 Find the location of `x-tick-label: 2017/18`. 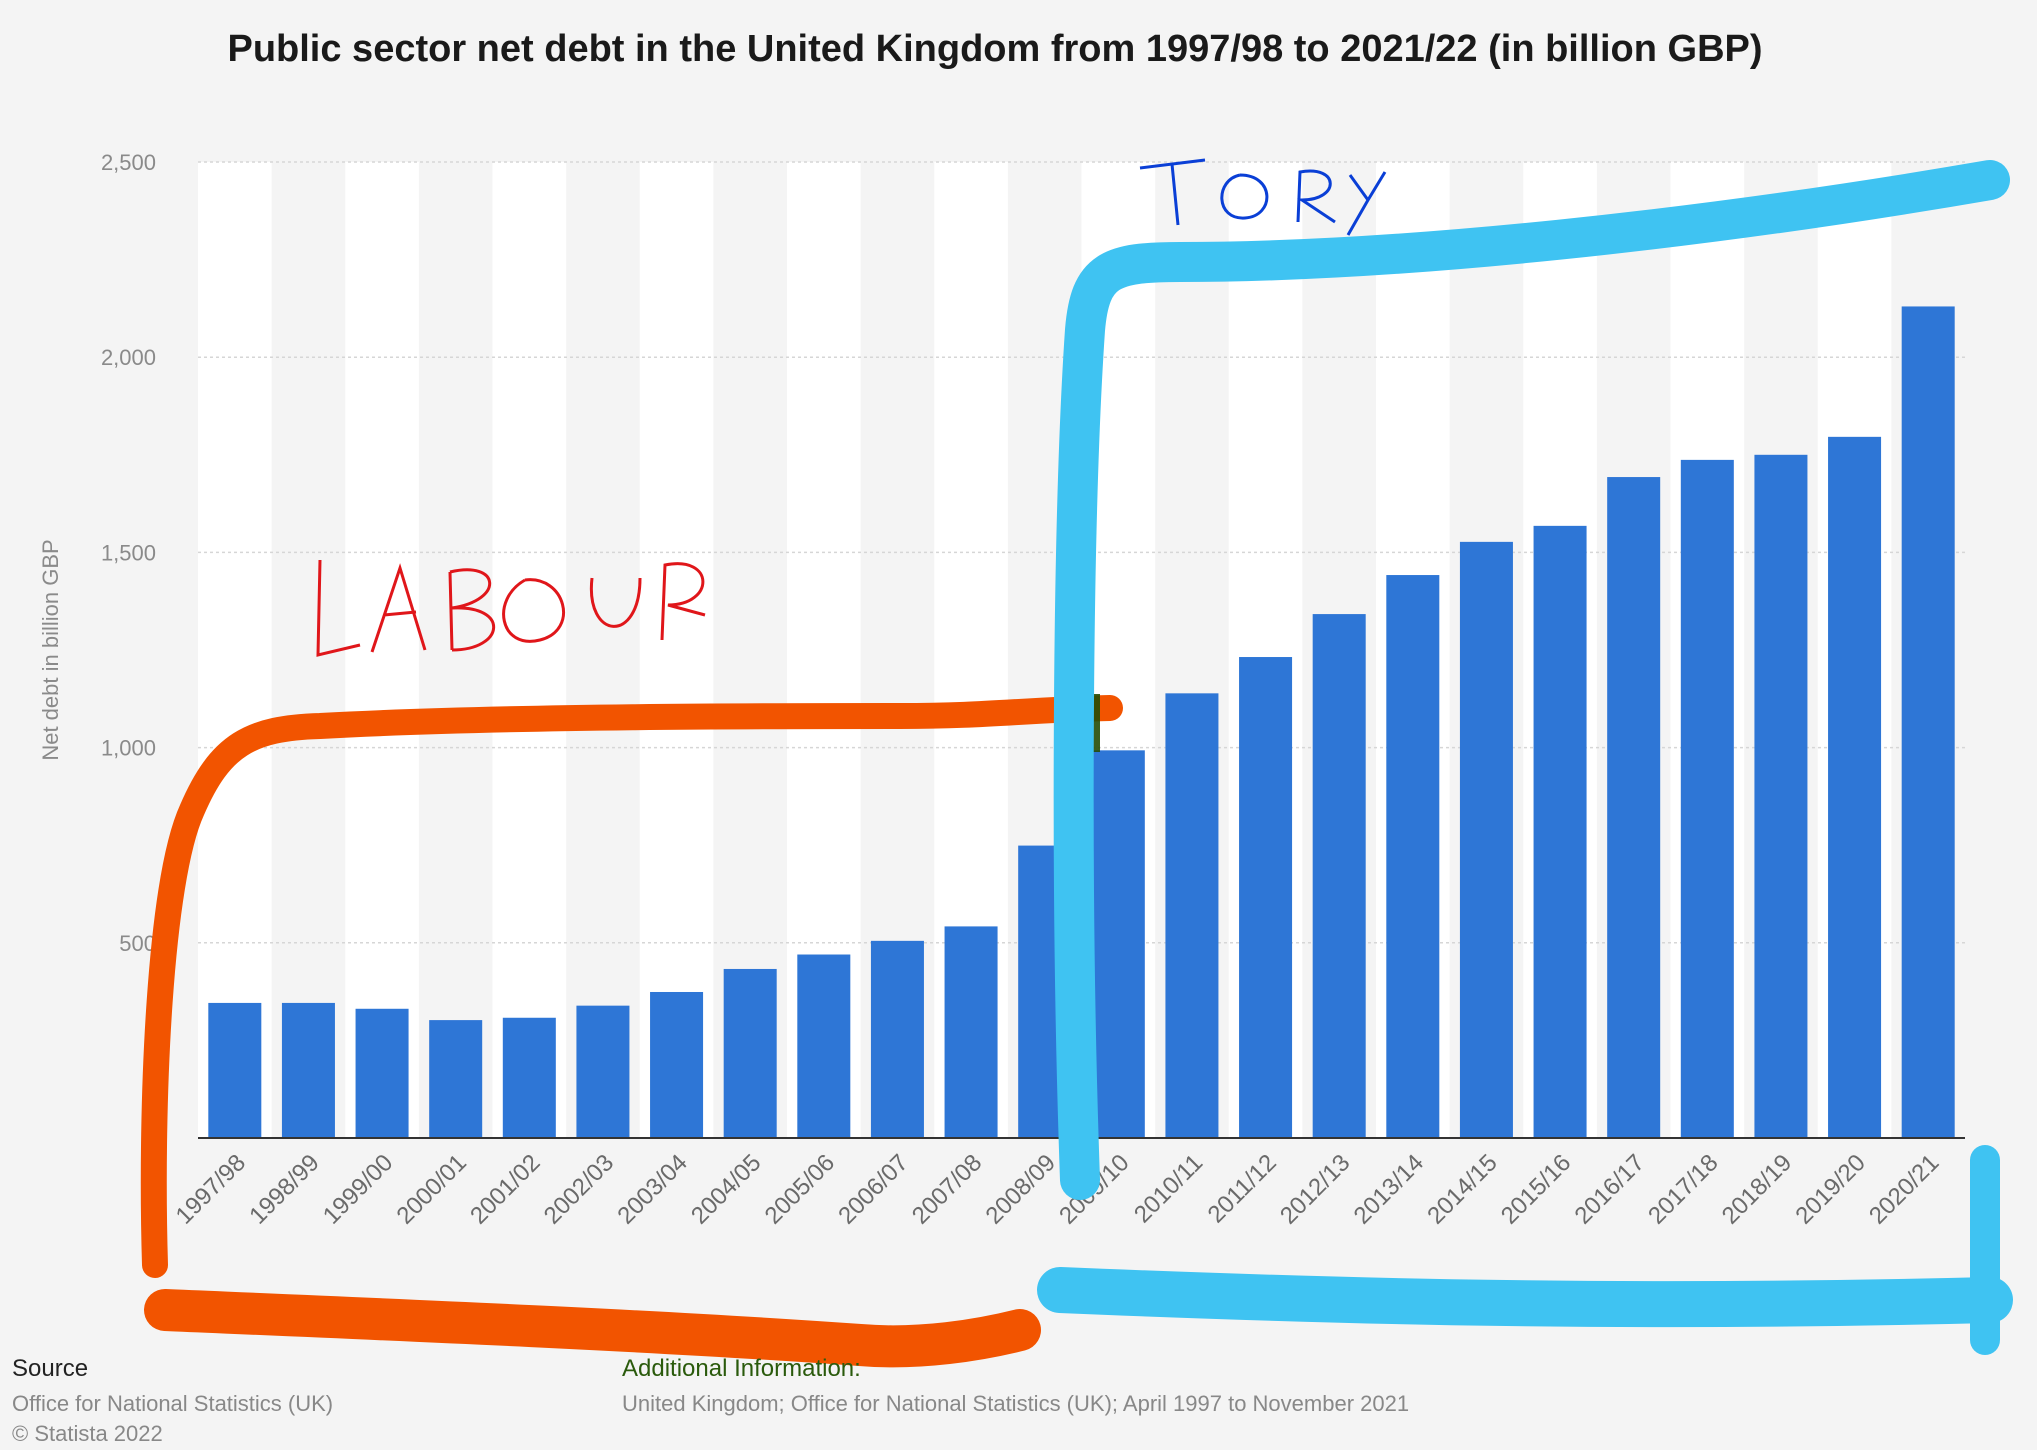

x-tick-label: 2017/18 is located at coordinates (1683, 1189).